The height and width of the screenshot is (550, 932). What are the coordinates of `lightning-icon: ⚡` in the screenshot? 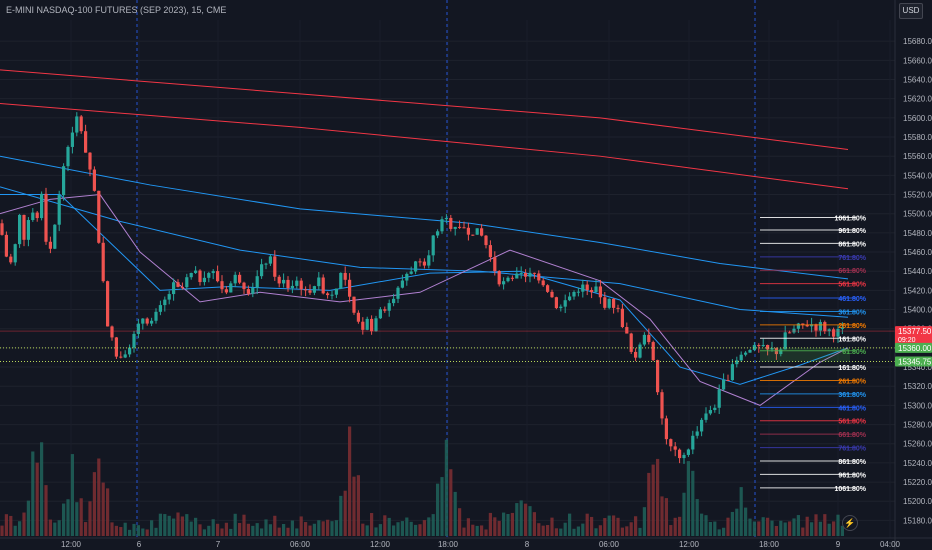 It's located at (850, 523).